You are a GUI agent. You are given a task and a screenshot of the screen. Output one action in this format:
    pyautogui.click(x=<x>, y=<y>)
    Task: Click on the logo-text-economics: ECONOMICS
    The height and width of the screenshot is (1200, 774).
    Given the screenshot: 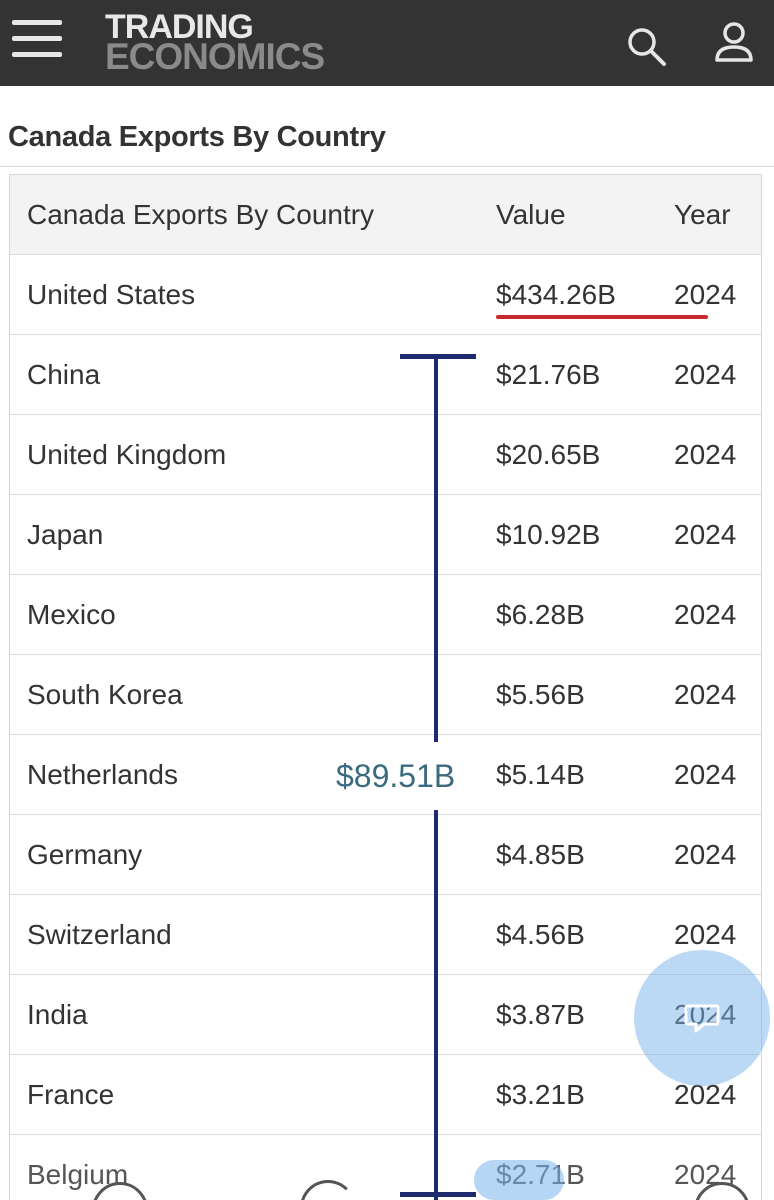 What is the action you would take?
    pyautogui.click(x=215, y=56)
    